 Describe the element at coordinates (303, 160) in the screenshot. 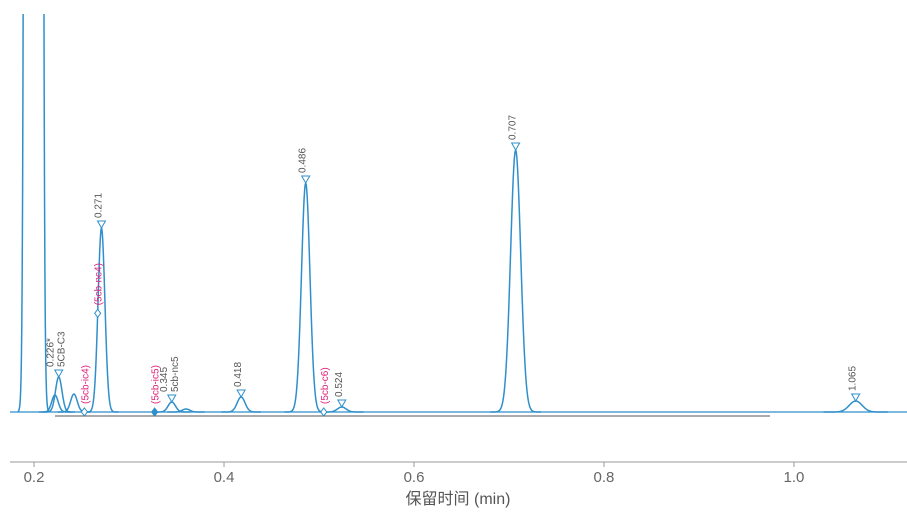

I see `peak-label: 0.486` at that location.